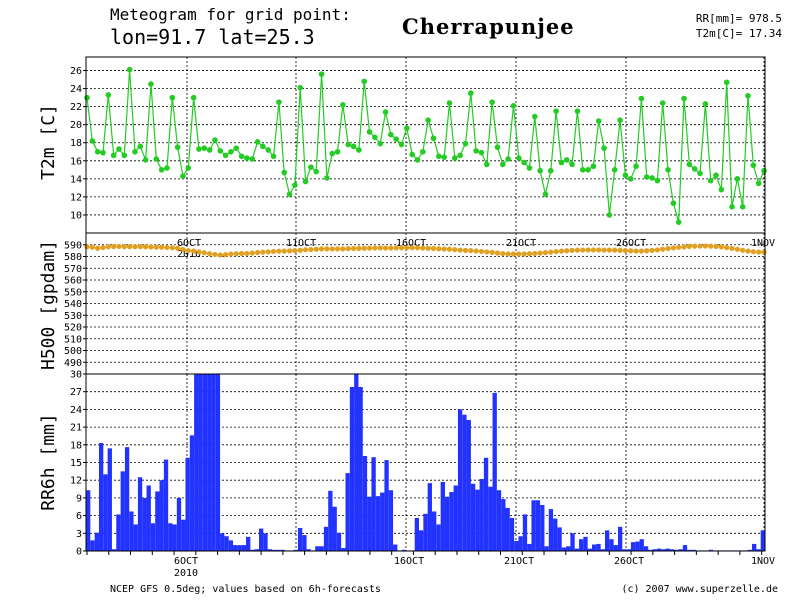 The image size is (800, 600). Describe the element at coordinates (521, 243) in the screenshot. I see `date-label: 21OCT` at that location.